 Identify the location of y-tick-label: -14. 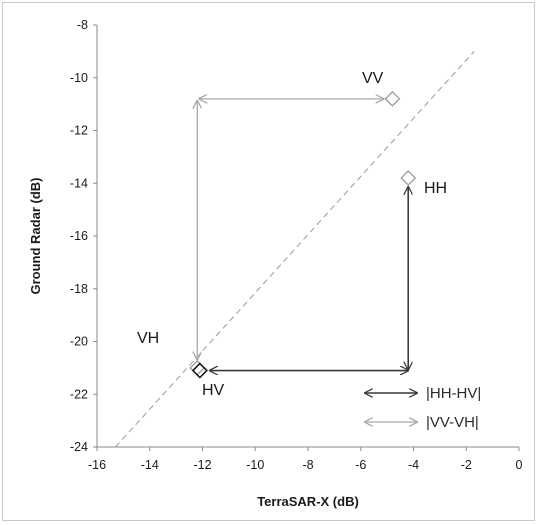
(79, 183).